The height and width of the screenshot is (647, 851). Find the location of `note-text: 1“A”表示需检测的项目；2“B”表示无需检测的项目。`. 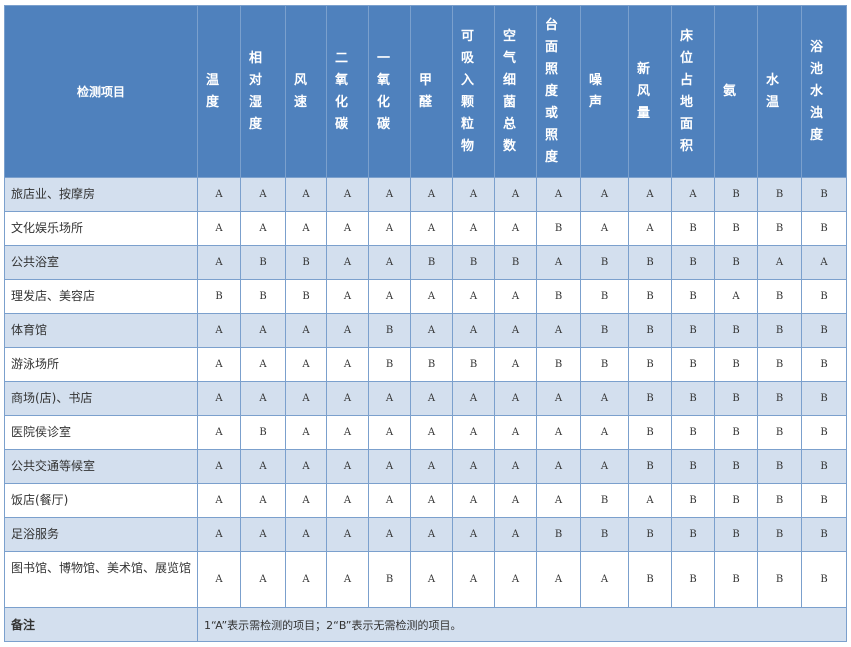

note-text: 1“A”表示需检测的项目；2“B”表示无需检测的项目。 is located at coordinates (522, 624).